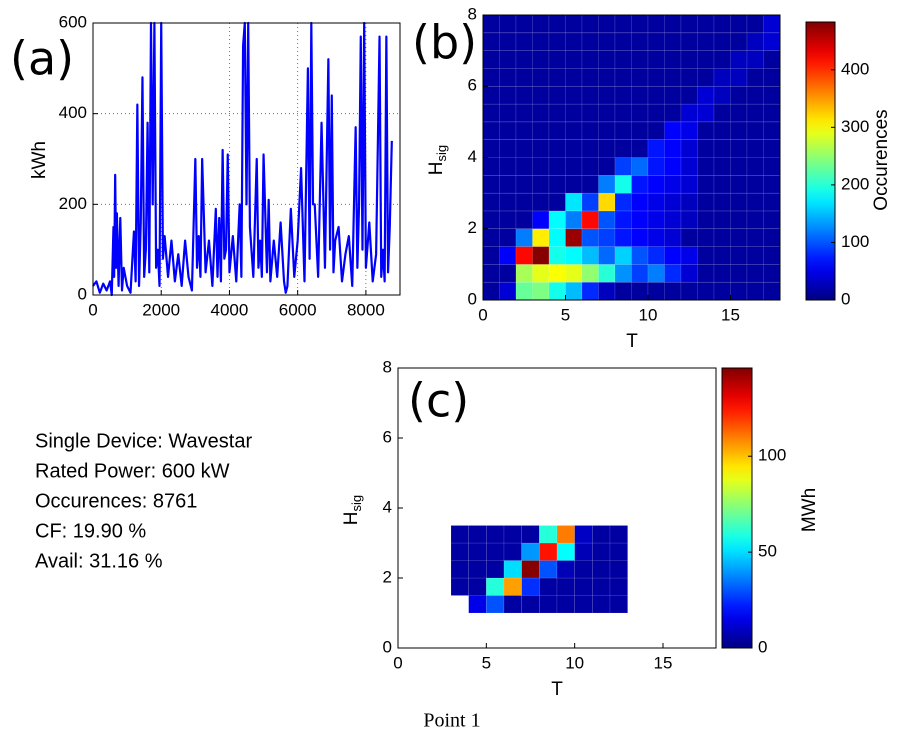 This screenshot has width=905, height=740. What do you see at coordinates (39, 160) in the screenshot?
I see `y-axis-label: kWh` at bounding box center [39, 160].